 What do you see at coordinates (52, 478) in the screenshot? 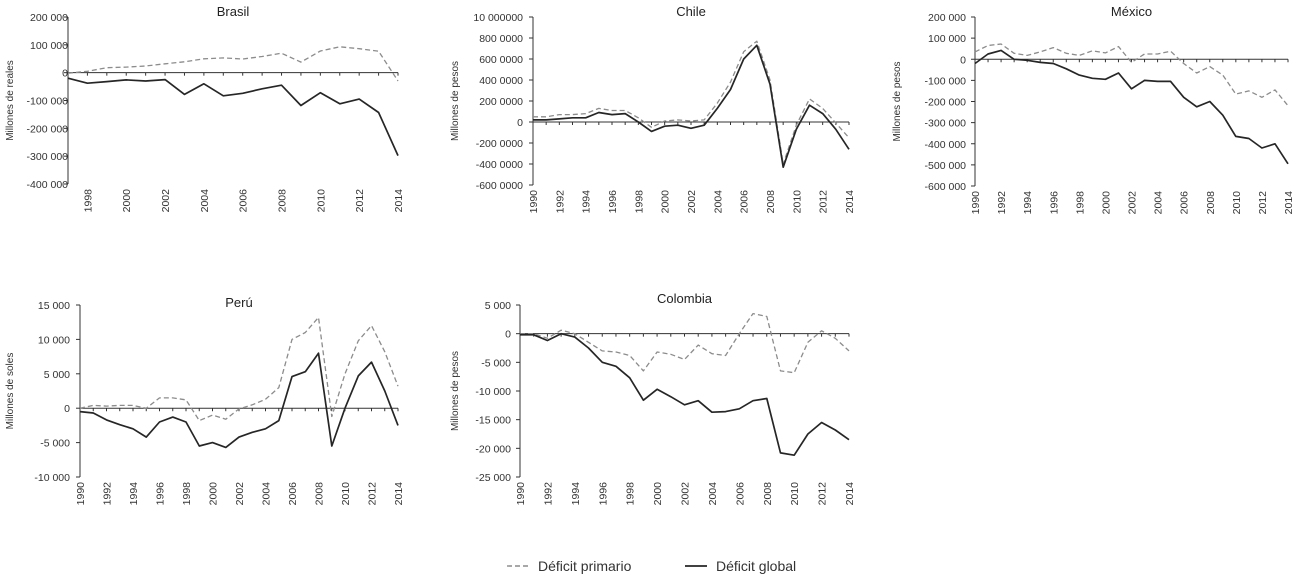
I see `y-tick-label: -10 000` at bounding box center [52, 478].